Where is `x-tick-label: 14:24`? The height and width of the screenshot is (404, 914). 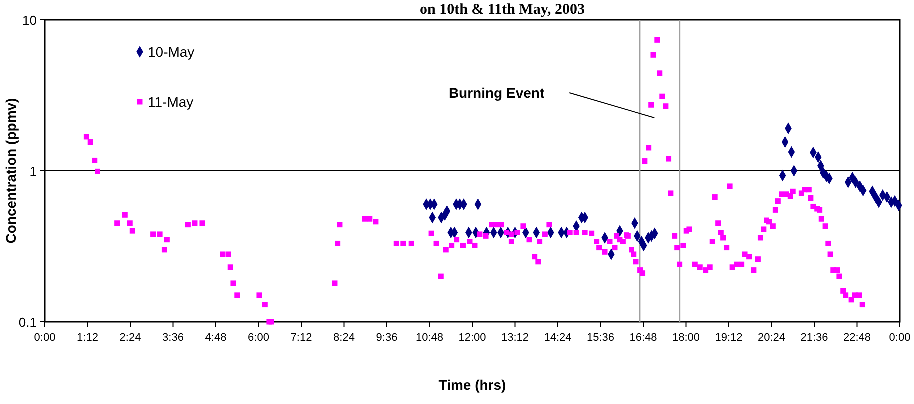 x-tick-label: 14:24 is located at coordinates (558, 338).